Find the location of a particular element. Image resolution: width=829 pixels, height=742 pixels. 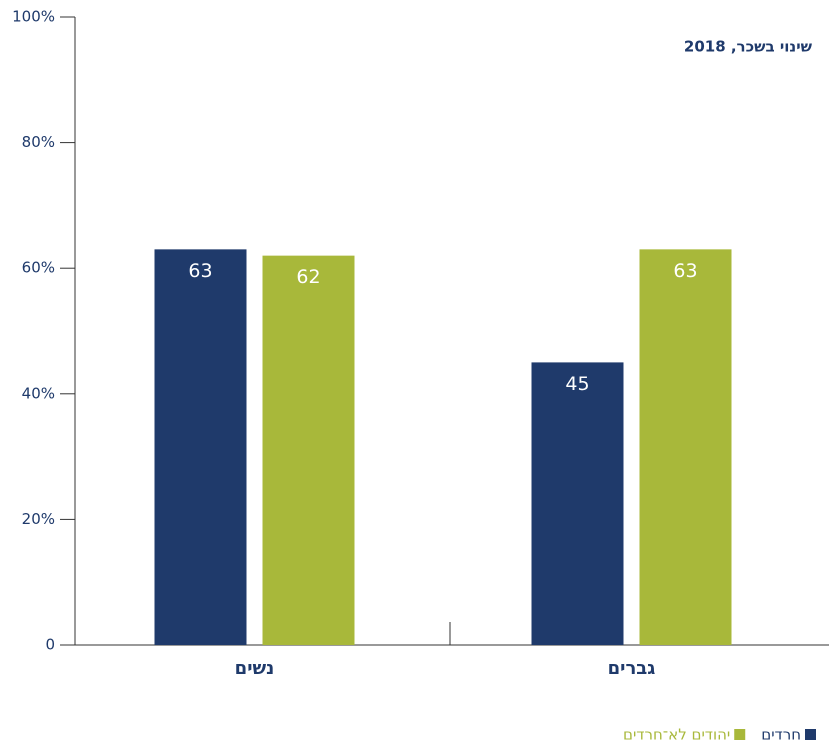

y-tick-label: 80% is located at coordinates (38, 142).